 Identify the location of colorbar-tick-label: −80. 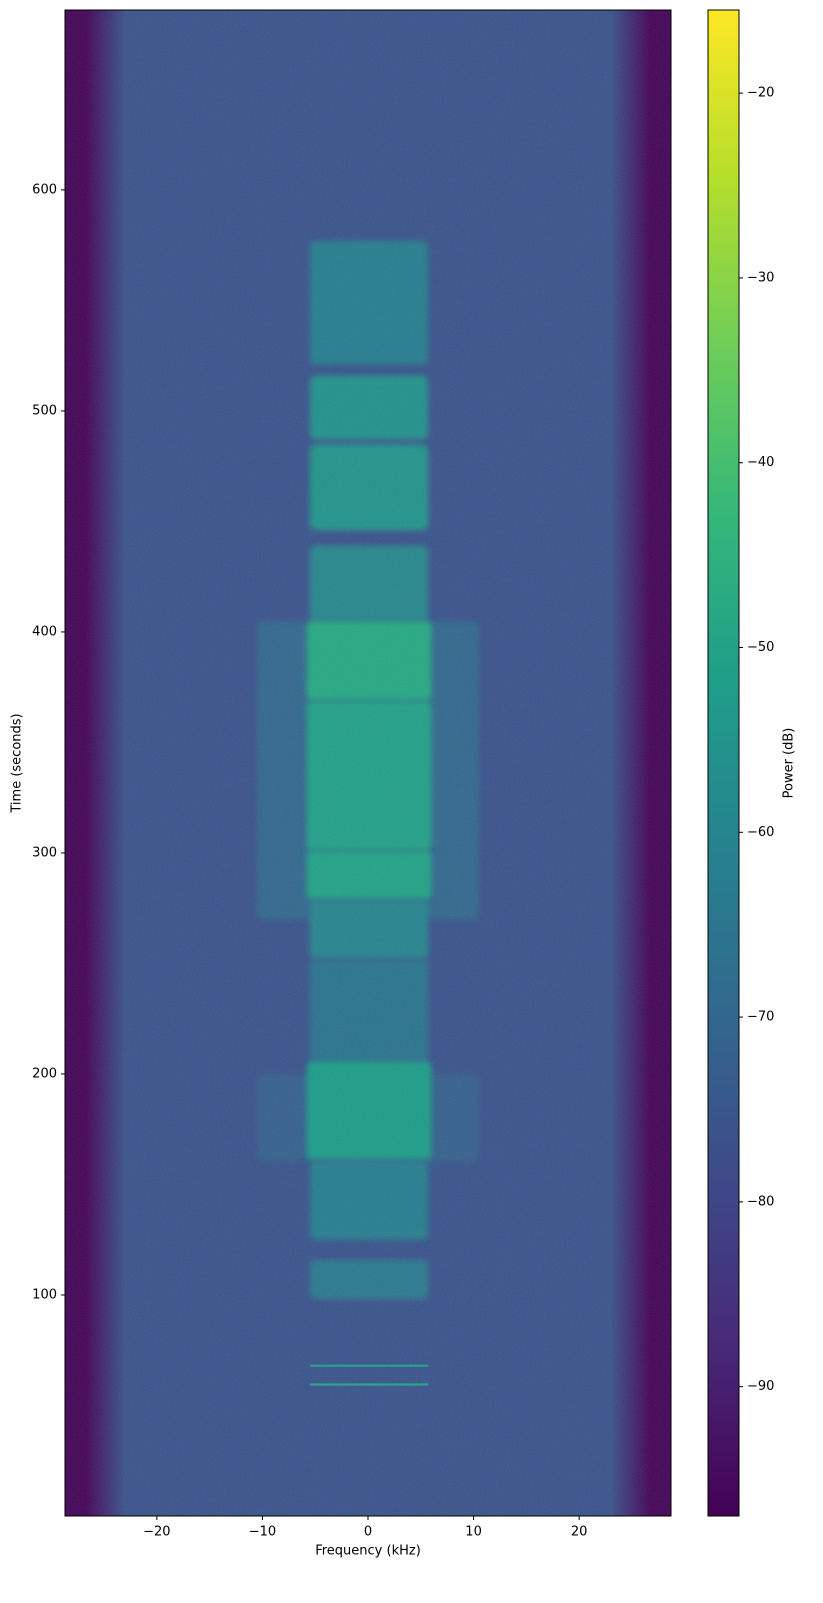
(760, 1201).